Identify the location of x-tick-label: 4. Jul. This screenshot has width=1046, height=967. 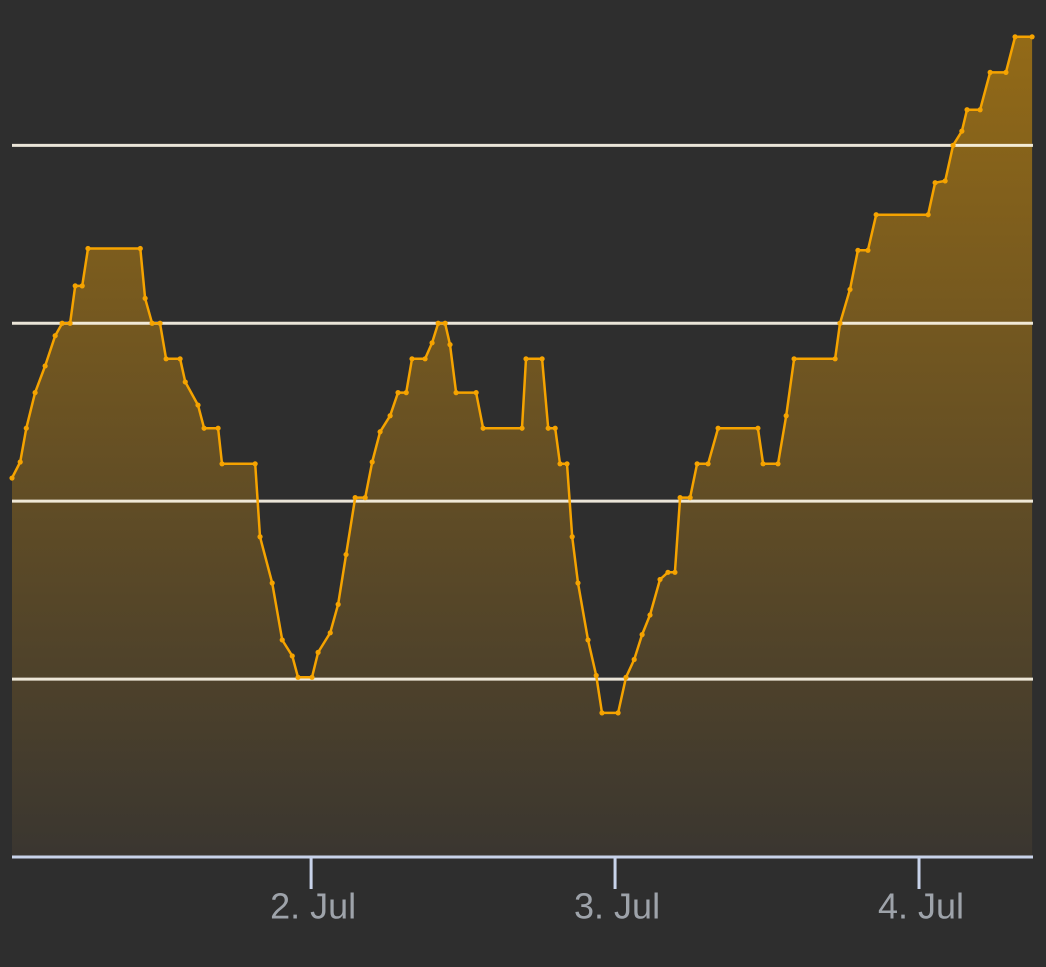
(921, 906).